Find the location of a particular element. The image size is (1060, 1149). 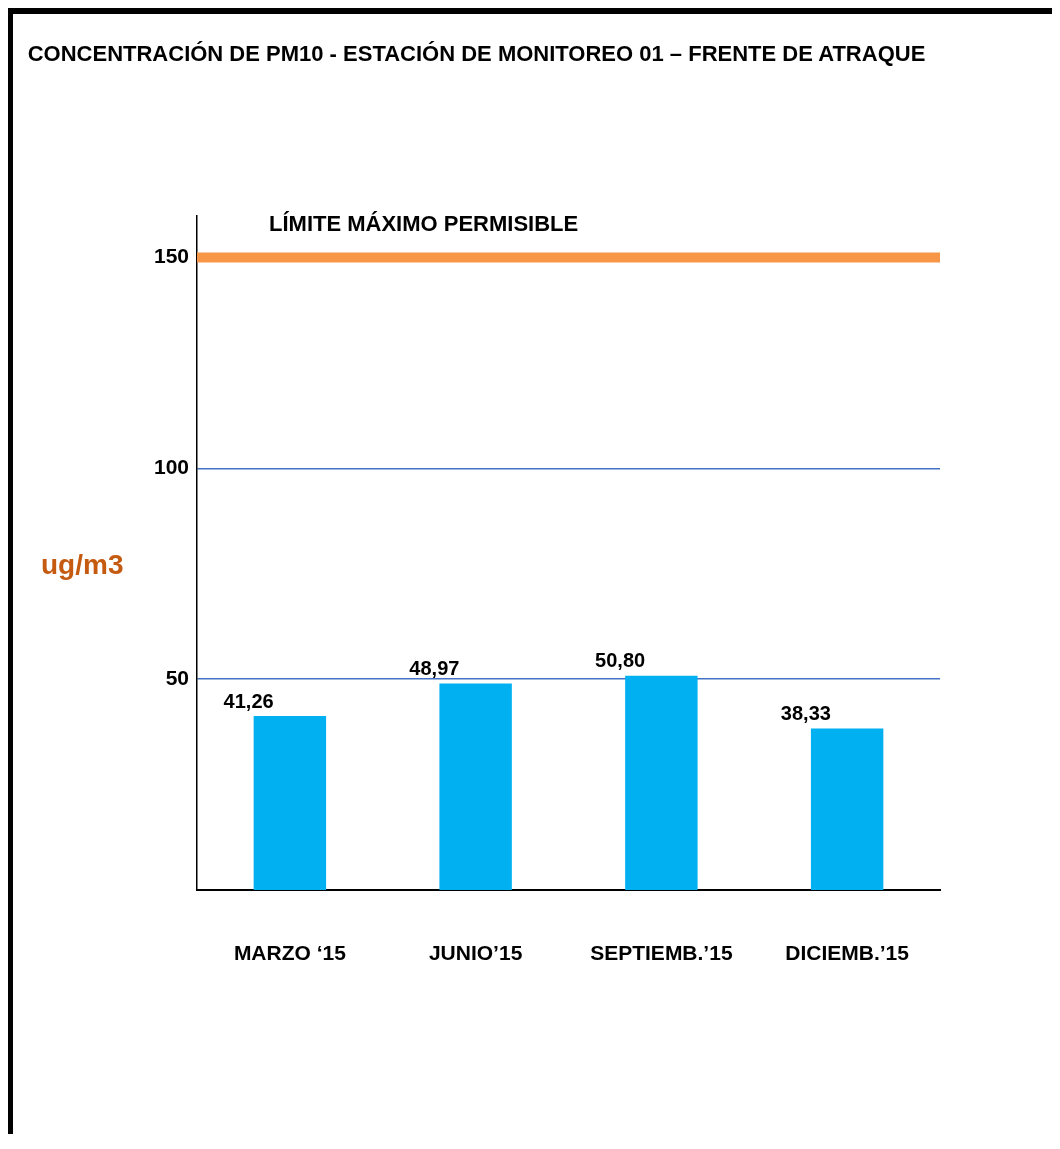

x-tick-label: MARZO ‘15 is located at coordinates (290, 953).